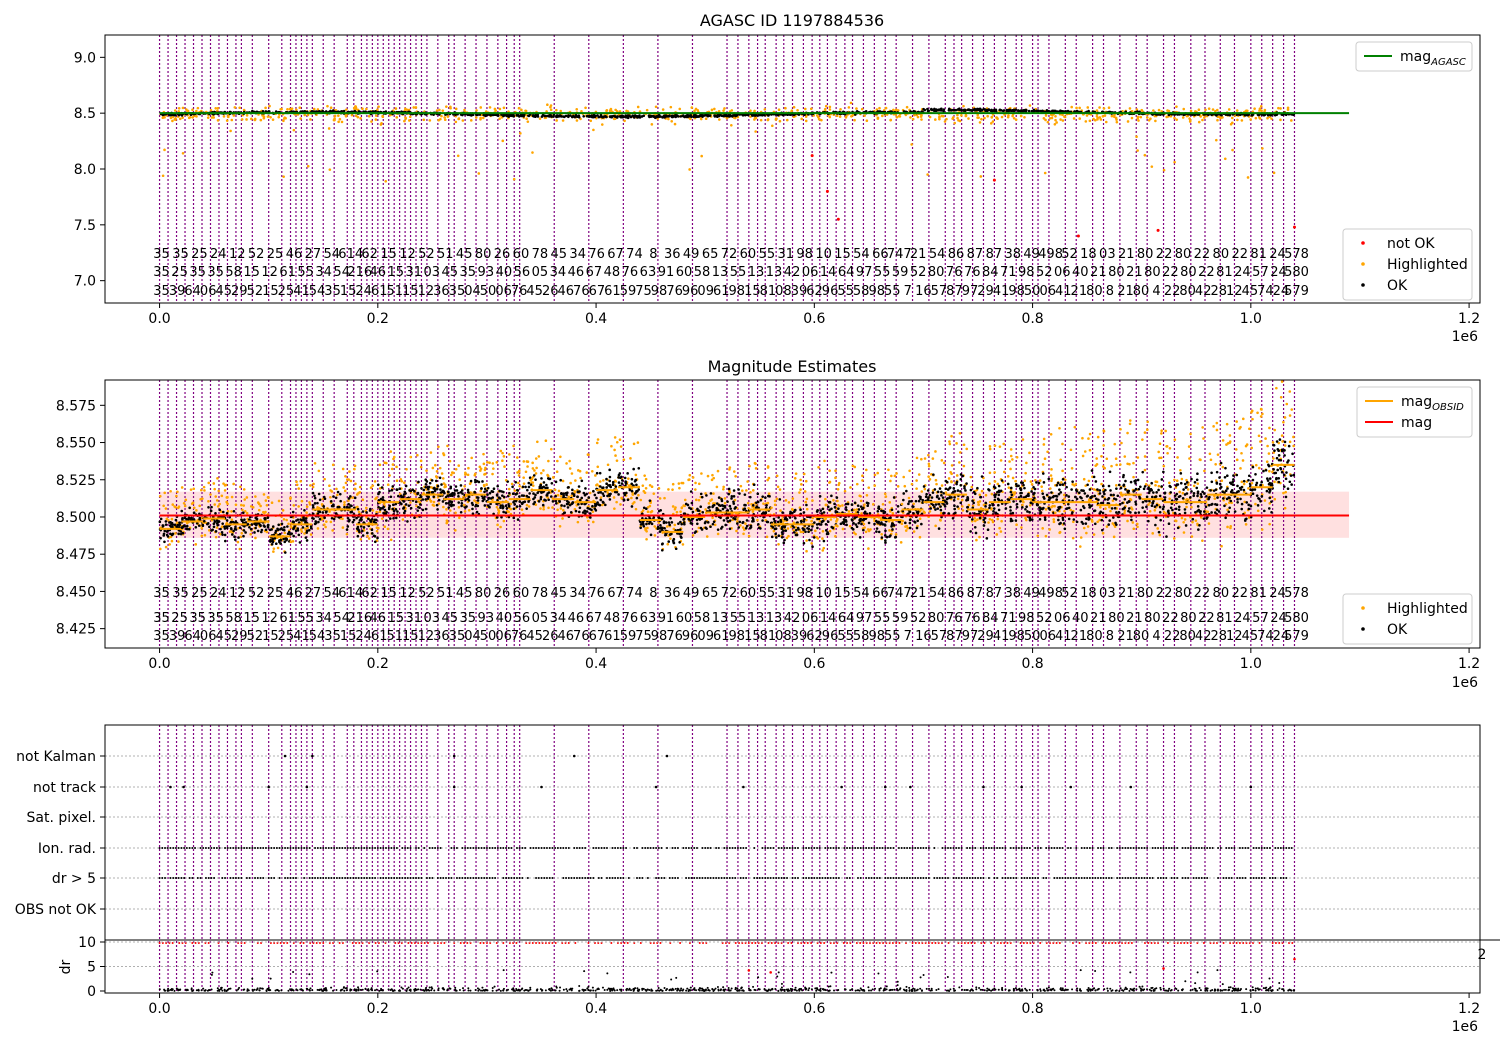 This screenshot has width=1500, height=1050. I want to click on obsid-label: 76, so click(519, 291).